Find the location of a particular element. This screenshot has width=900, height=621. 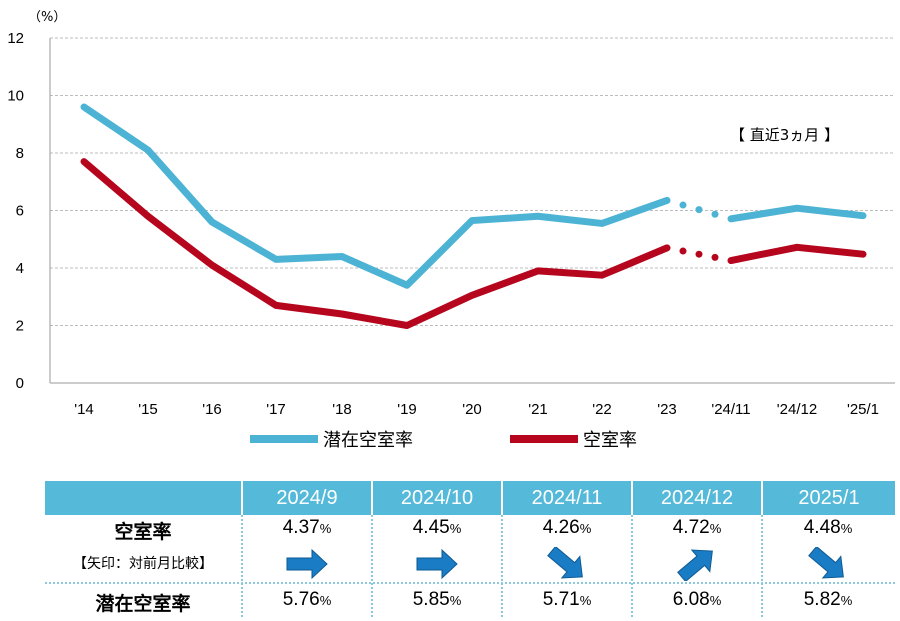

row-label-potential: 潜在空室率 is located at coordinates (143, 604).